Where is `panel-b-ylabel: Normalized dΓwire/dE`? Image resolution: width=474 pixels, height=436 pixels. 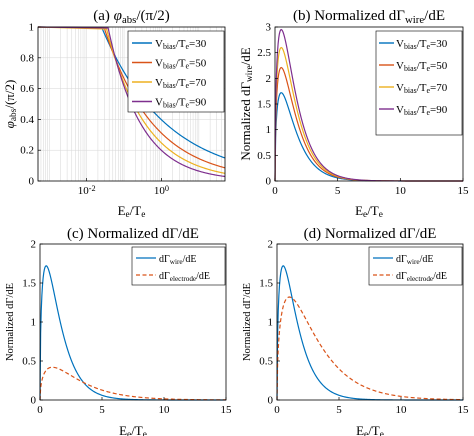 panel-b-ylabel: Normalized dΓwire/dE is located at coordinates (246, 103).